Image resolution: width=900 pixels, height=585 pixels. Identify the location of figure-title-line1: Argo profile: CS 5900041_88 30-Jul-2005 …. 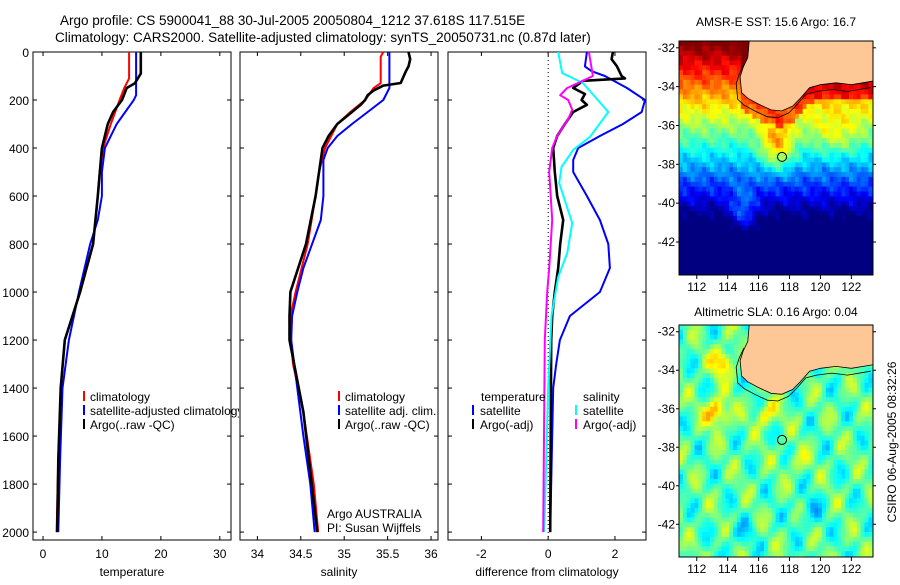
(292, 20).